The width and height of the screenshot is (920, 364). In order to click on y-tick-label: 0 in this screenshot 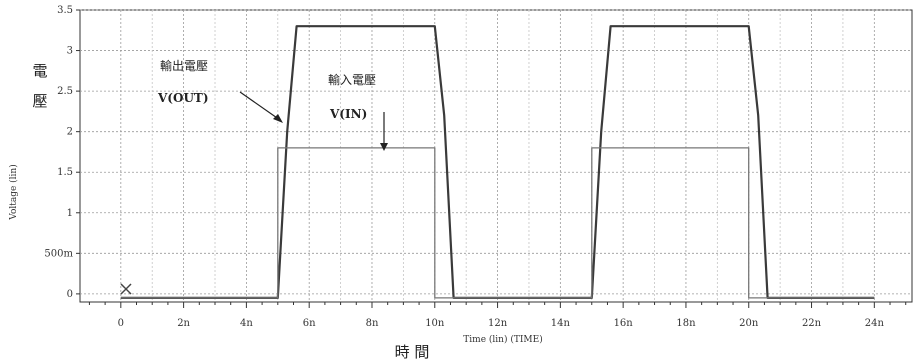, I will do `click(70, 294)`.